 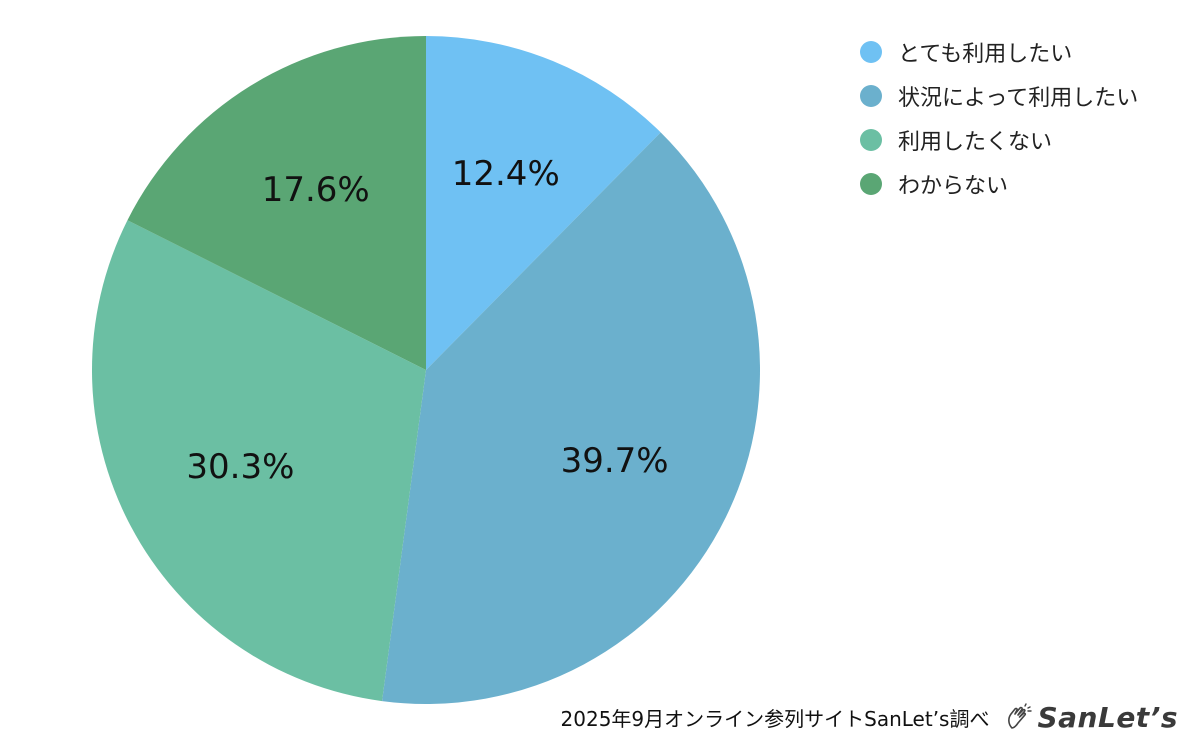 What do you see at coordinates (316, 190) in the screenshot?
I see `slice-value-label: 17.6%` at bounding box center [316, 190].